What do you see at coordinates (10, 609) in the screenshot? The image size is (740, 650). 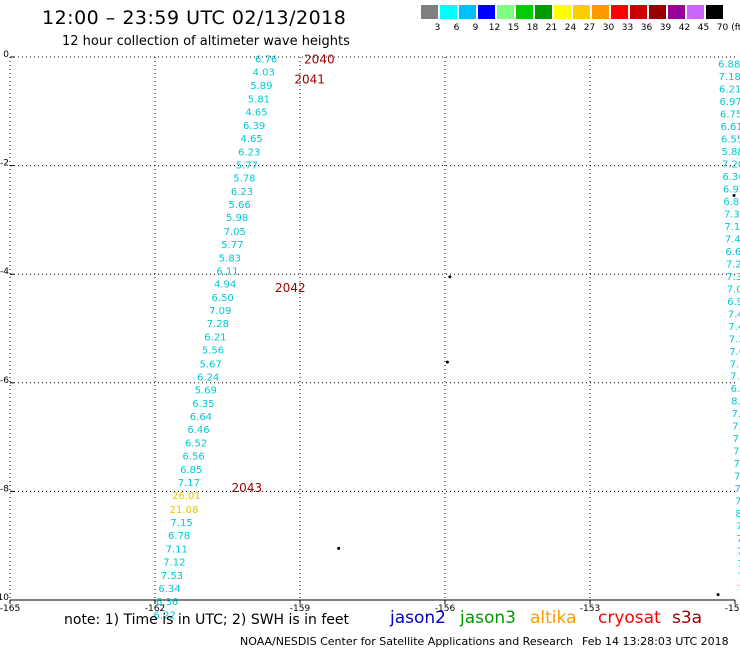 I see `x-tick-label: -165` at bounding box center [10, 609].